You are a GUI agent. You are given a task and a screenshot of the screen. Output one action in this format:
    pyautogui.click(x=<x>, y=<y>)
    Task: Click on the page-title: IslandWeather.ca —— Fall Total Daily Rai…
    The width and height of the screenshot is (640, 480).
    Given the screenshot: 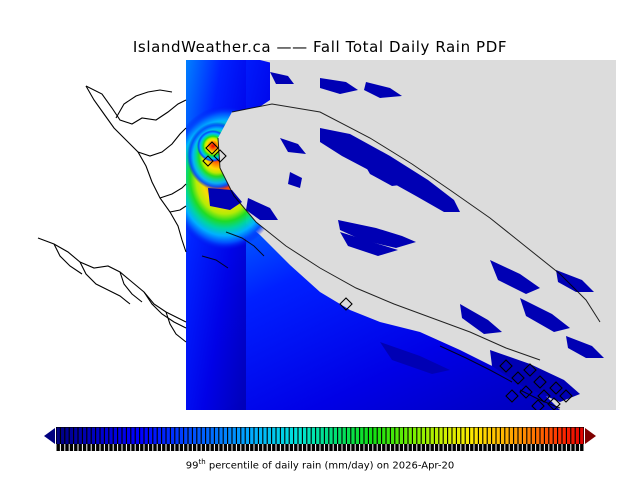 What is the action you would take?
    pyautogui.click(x=320, y=47)
    